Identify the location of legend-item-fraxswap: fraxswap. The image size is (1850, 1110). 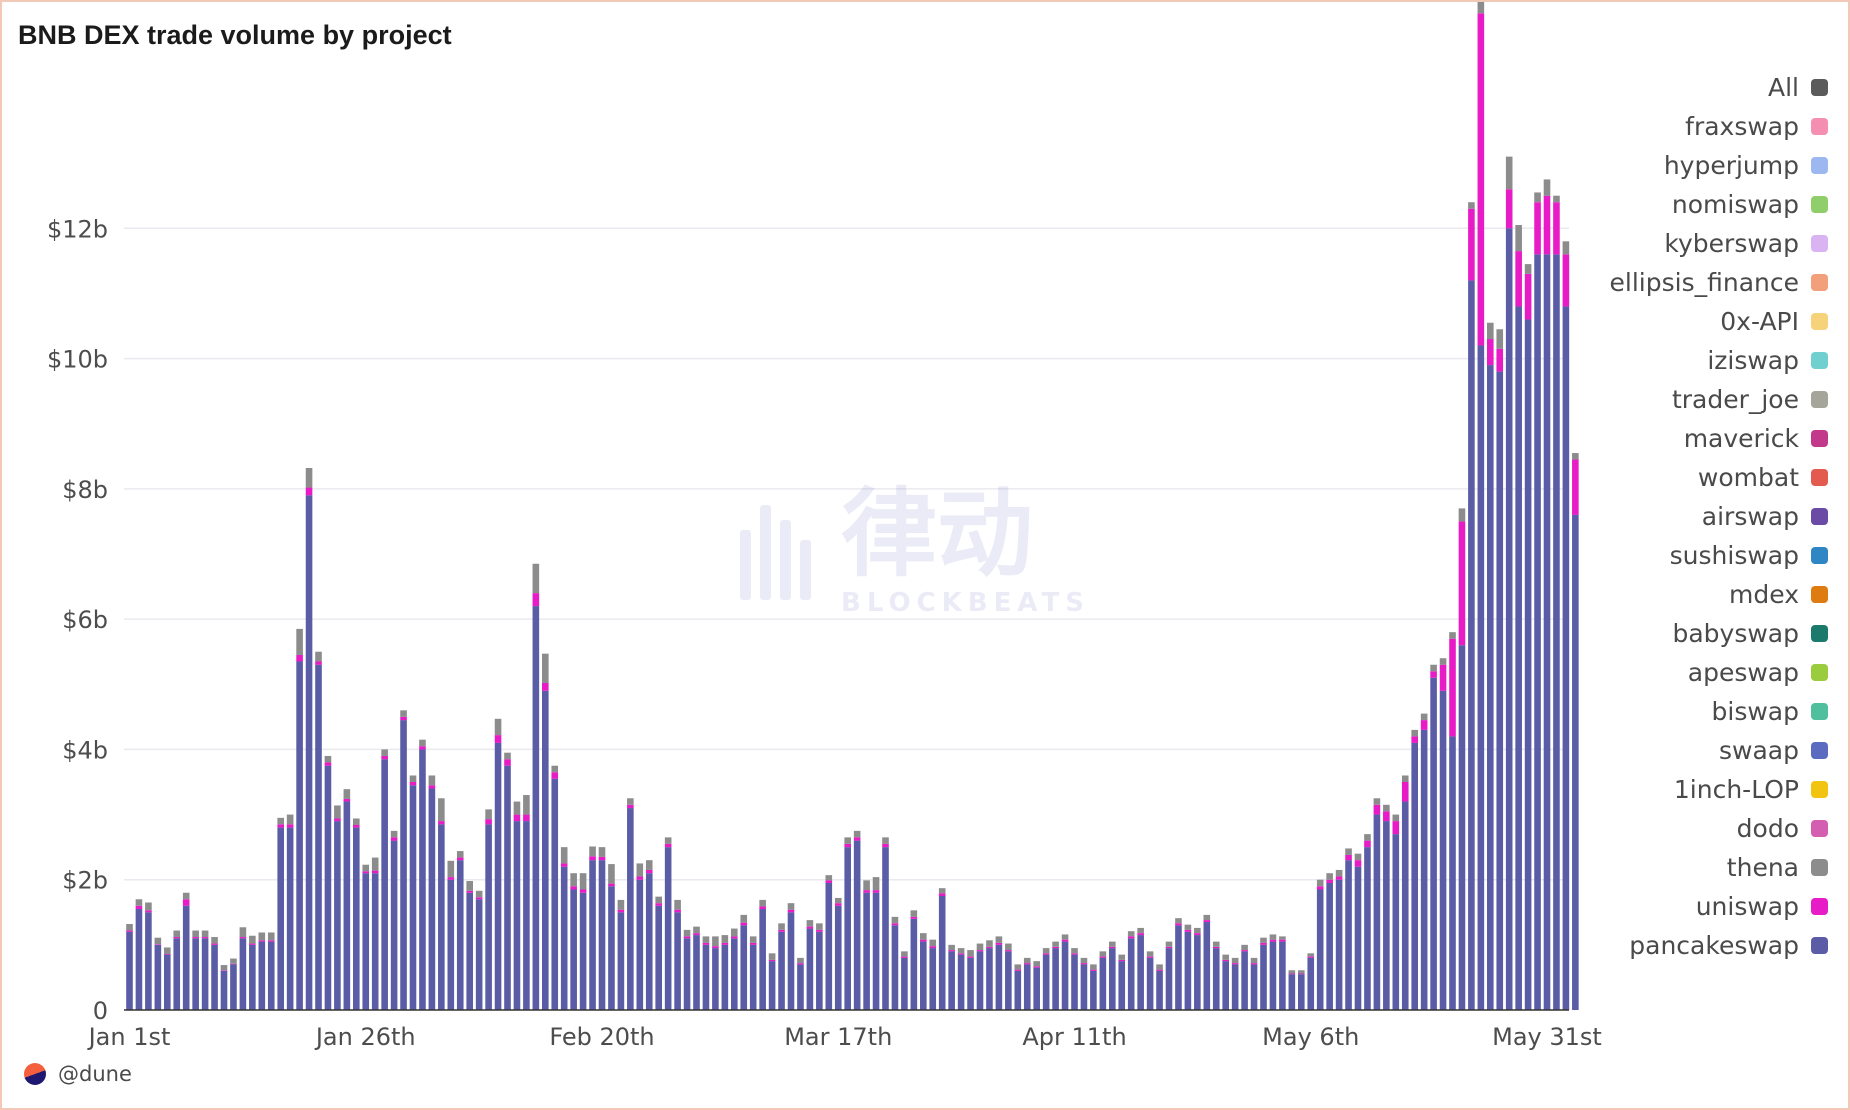
(1663, 126).